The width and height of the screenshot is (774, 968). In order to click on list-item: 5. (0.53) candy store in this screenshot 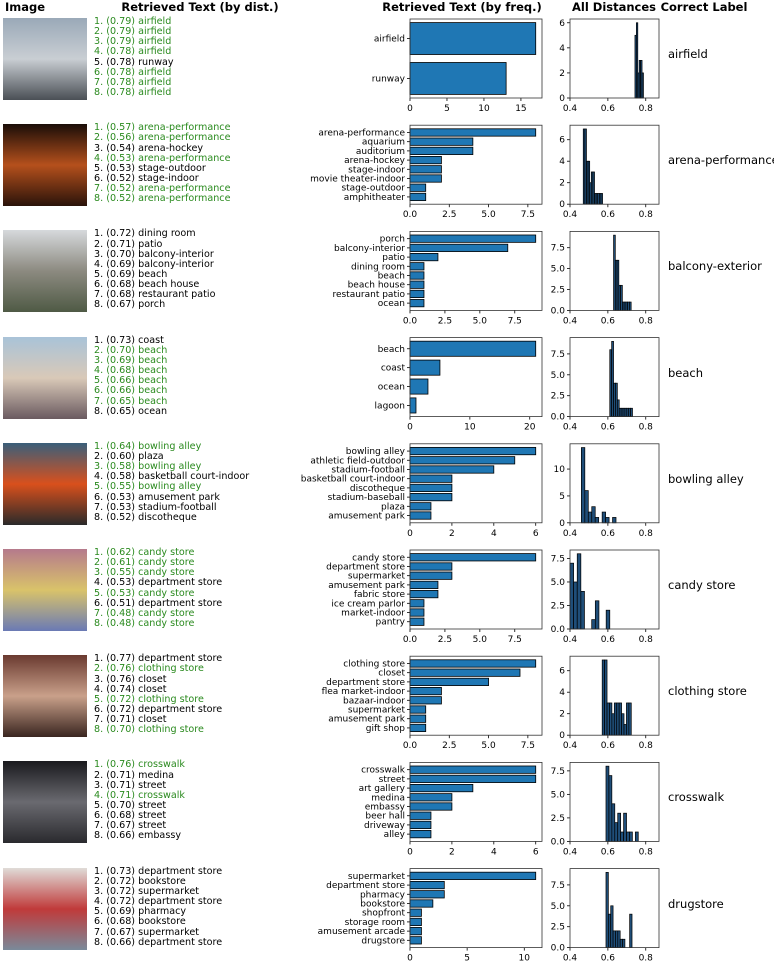, I will do `click(144, 593)`.